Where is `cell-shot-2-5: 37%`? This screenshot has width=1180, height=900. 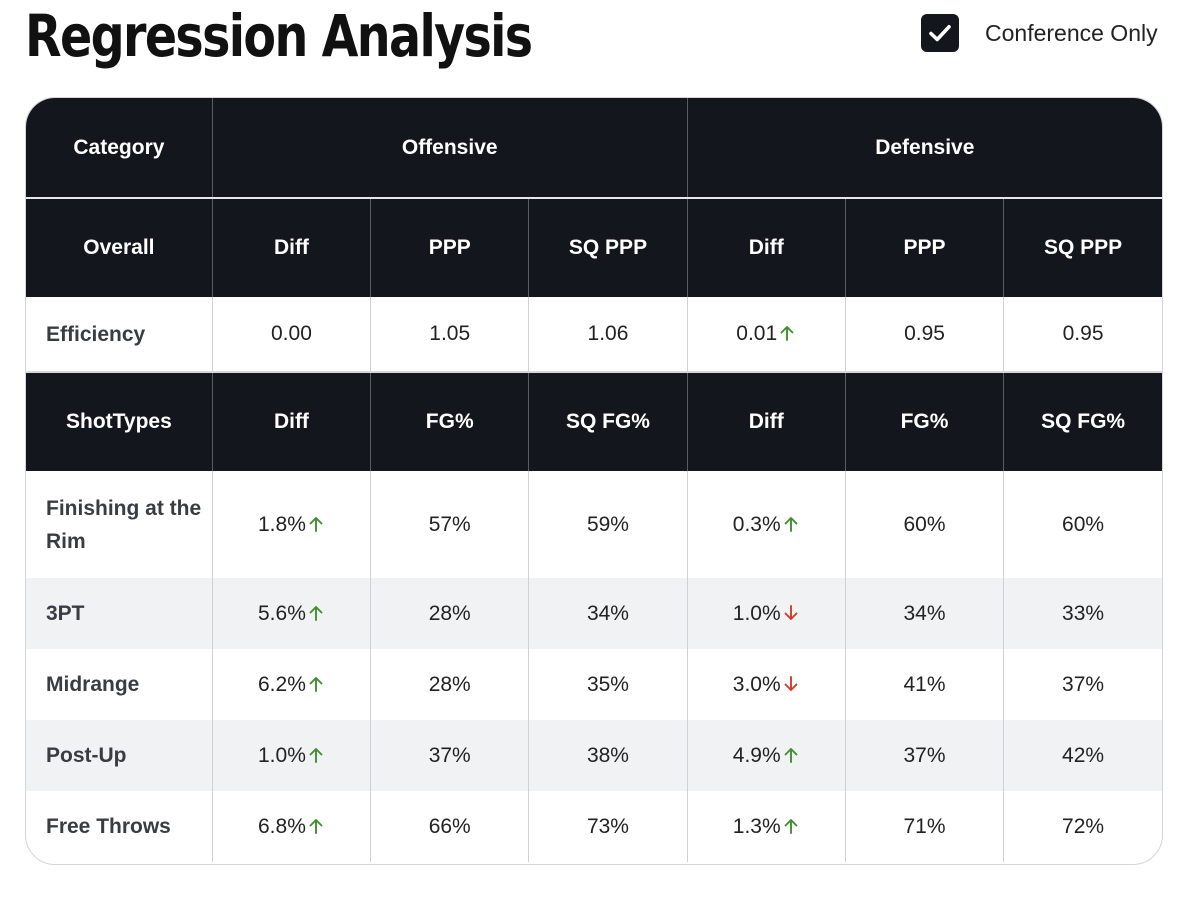 cell-shot-2-5: 37% is located at coordinates (1082, 684).